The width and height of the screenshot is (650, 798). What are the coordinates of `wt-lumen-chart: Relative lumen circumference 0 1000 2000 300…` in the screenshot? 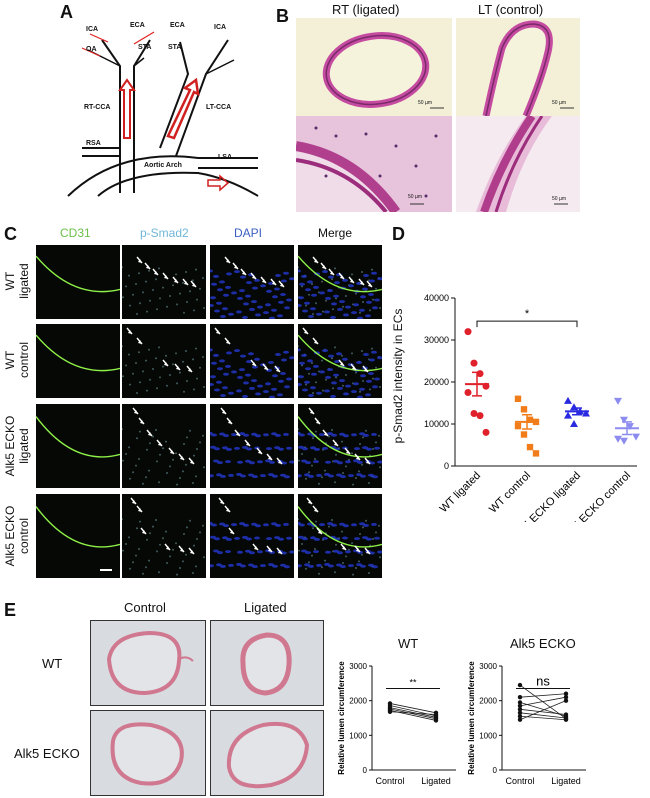 It's located at (396, 723).